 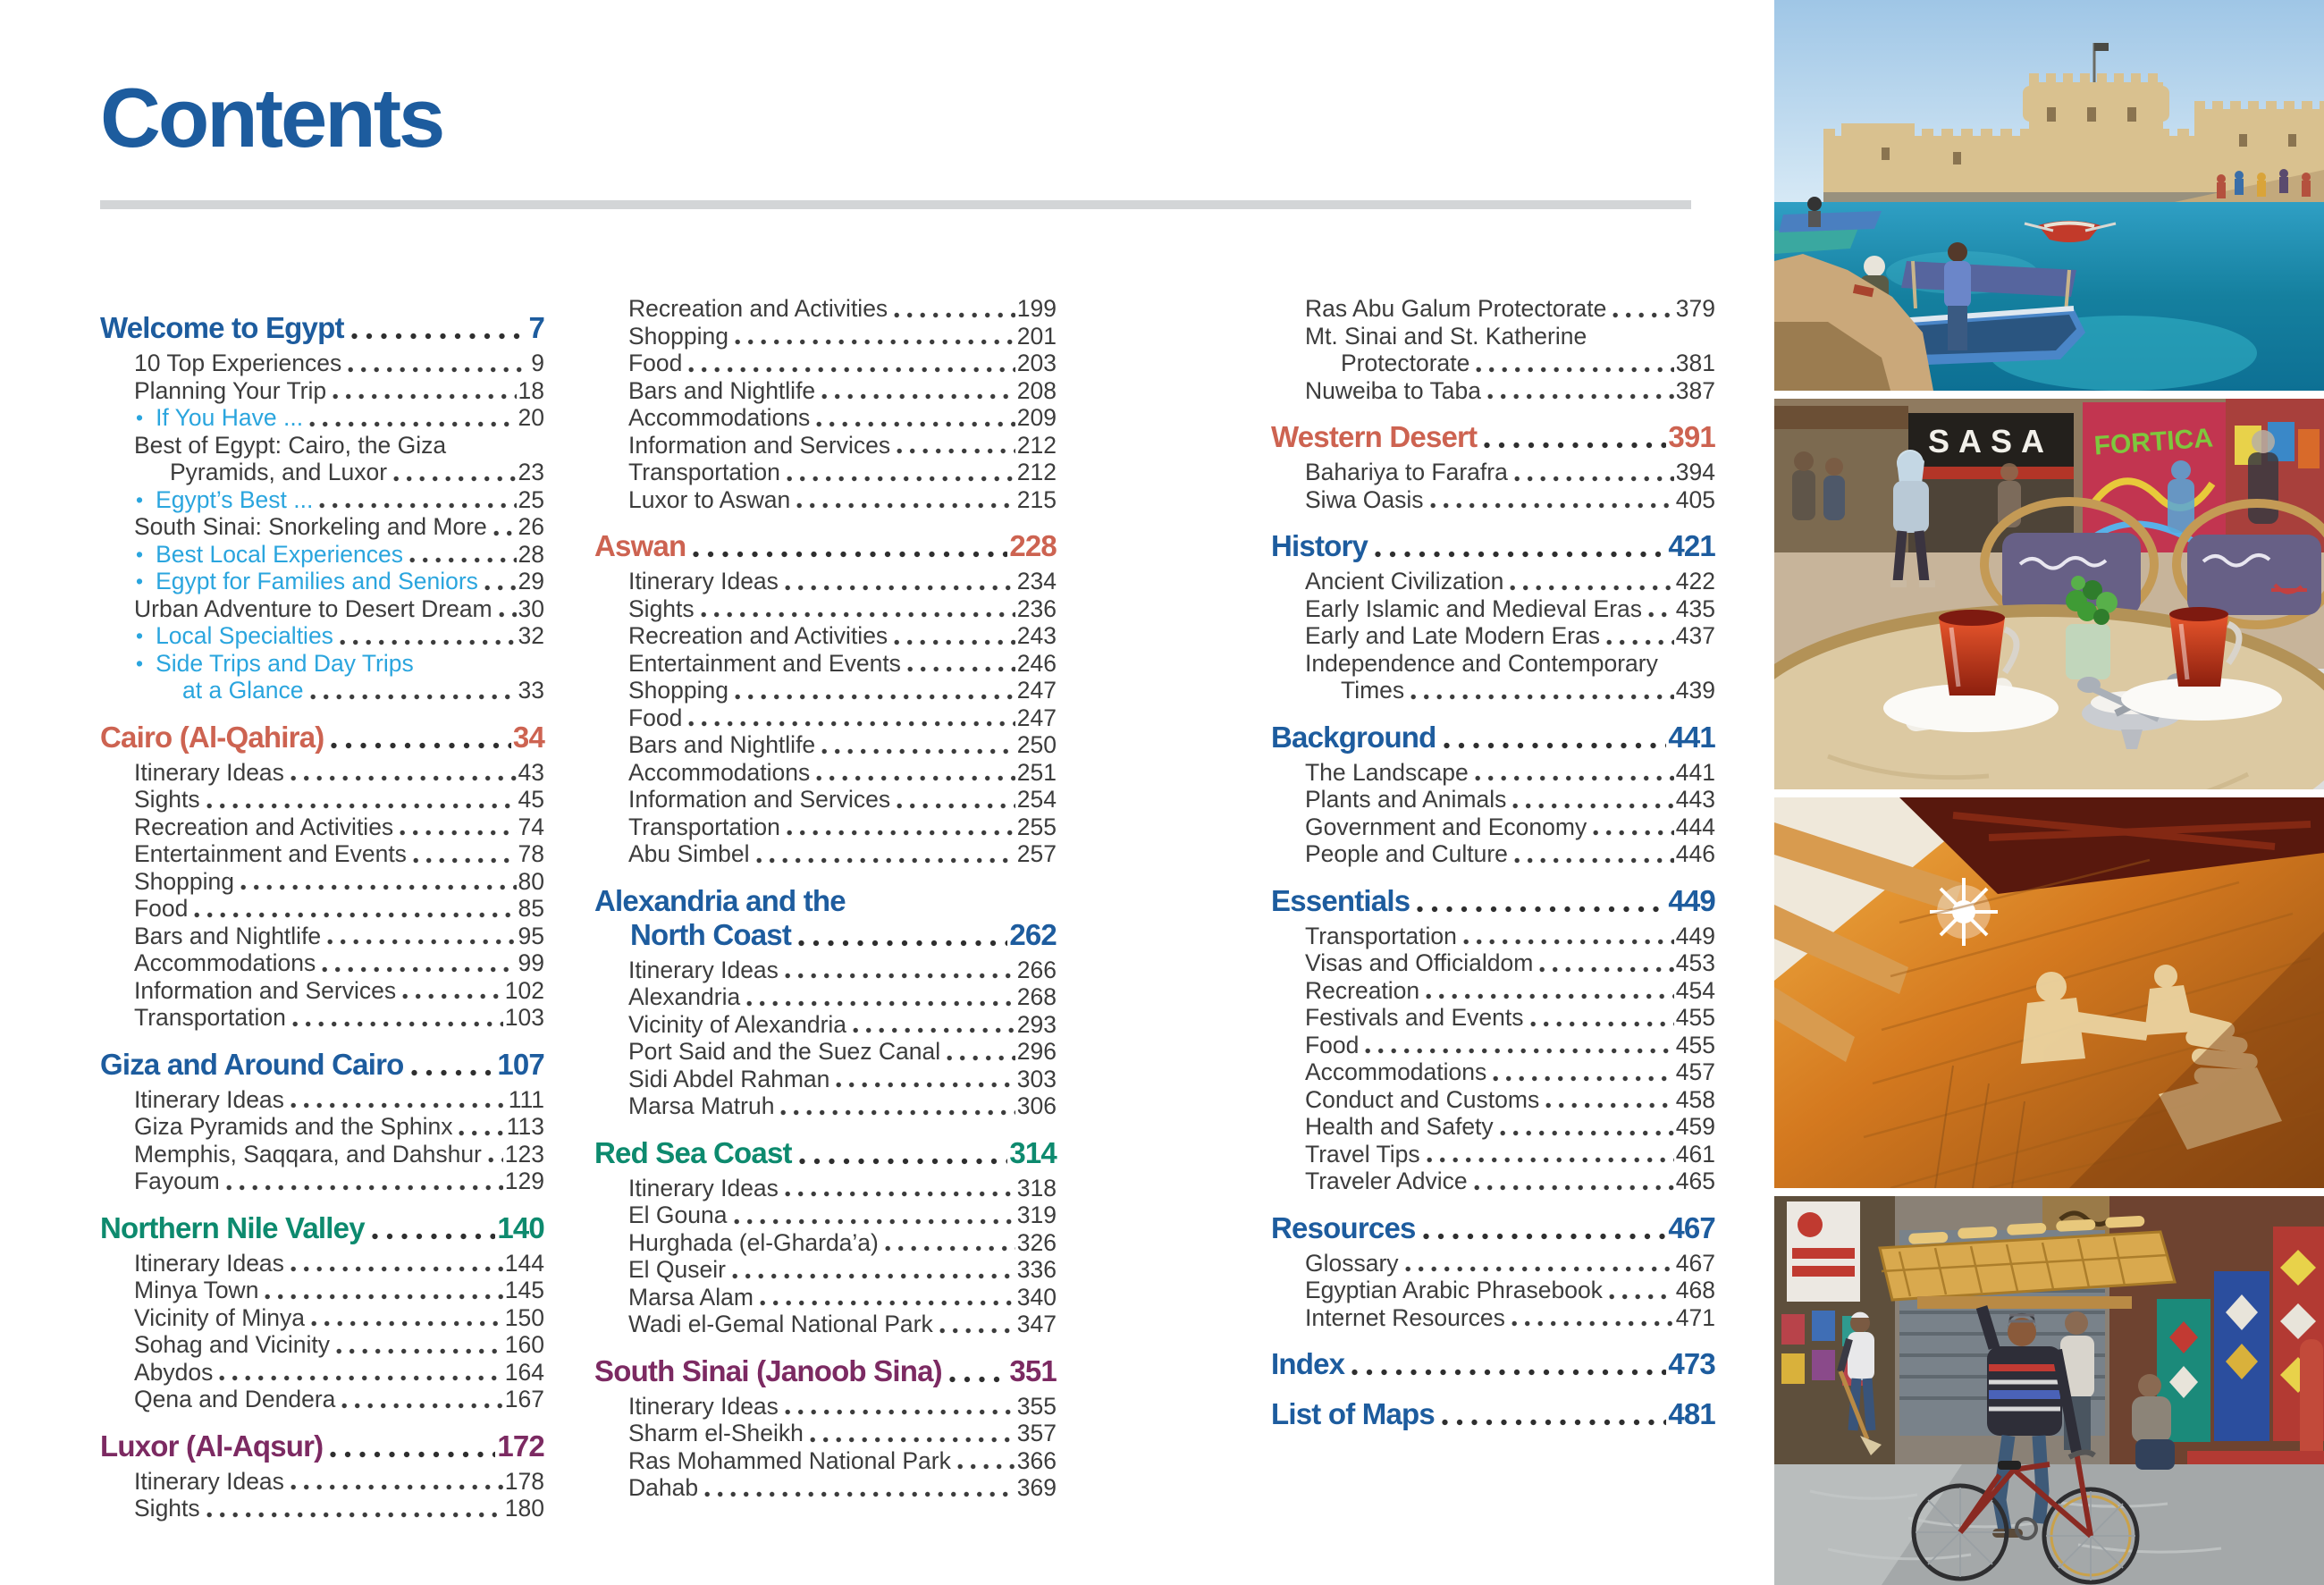 What do you see at coordinates (520, 1227) in the screenshot?
I see `page-number: 140` at bounding box center [520, 1227].